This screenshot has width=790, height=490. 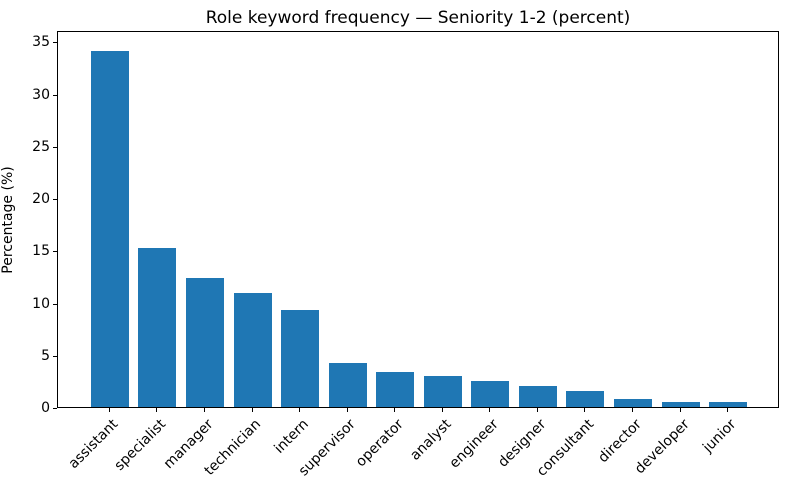 I want to click on bar-specialist, so click(x=157, y=327).